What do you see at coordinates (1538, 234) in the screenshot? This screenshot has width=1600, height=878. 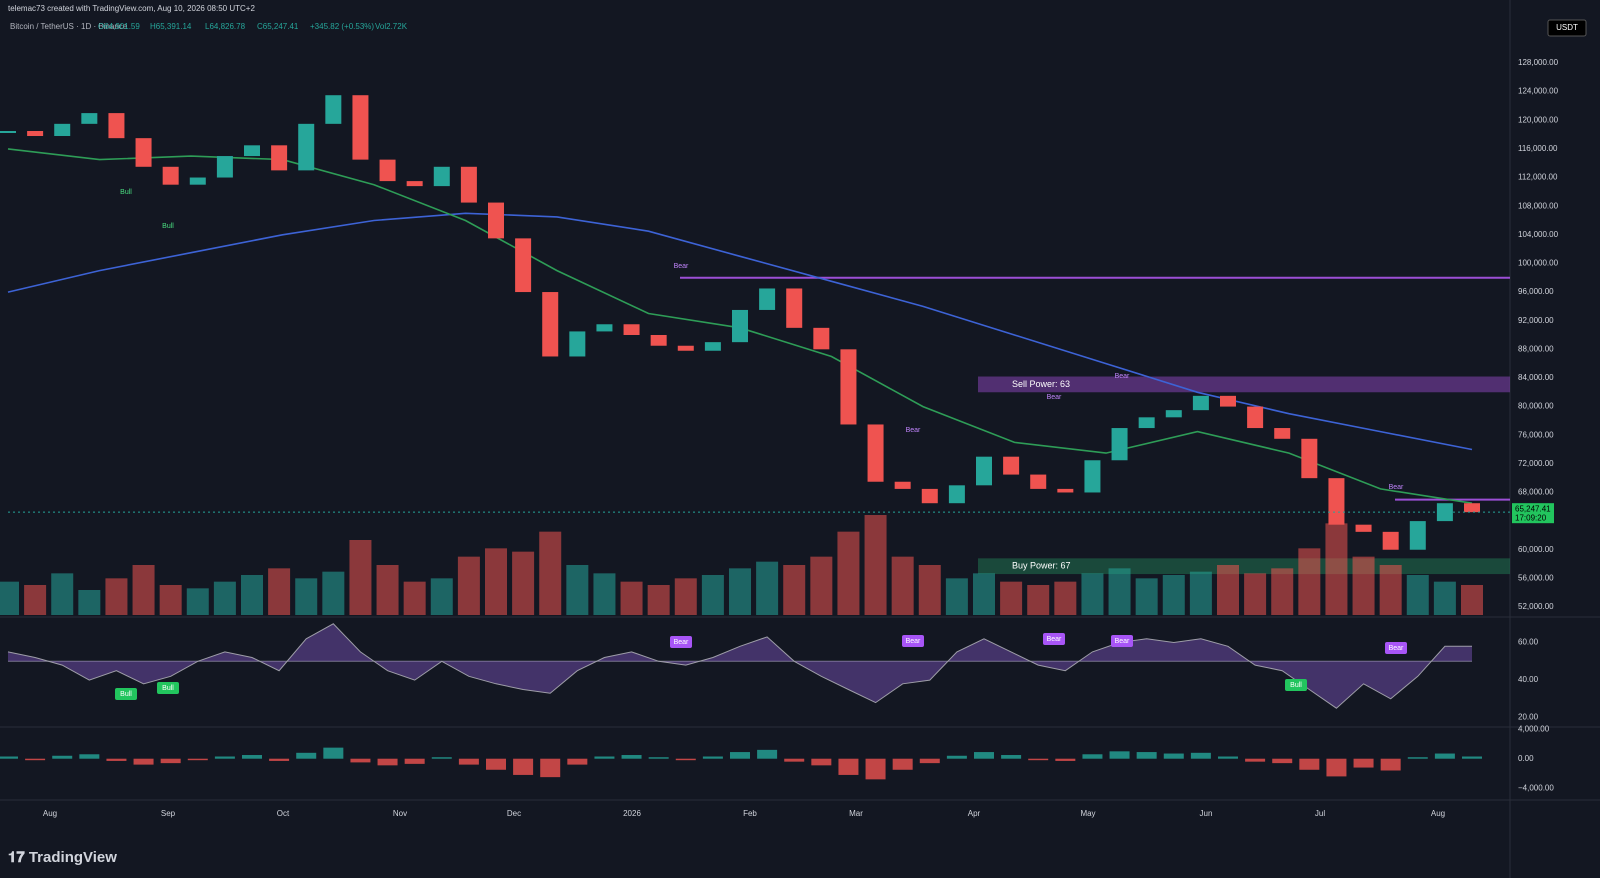 I see `y-tick-label: 104,000.00` at bounding box center [1538, 234].